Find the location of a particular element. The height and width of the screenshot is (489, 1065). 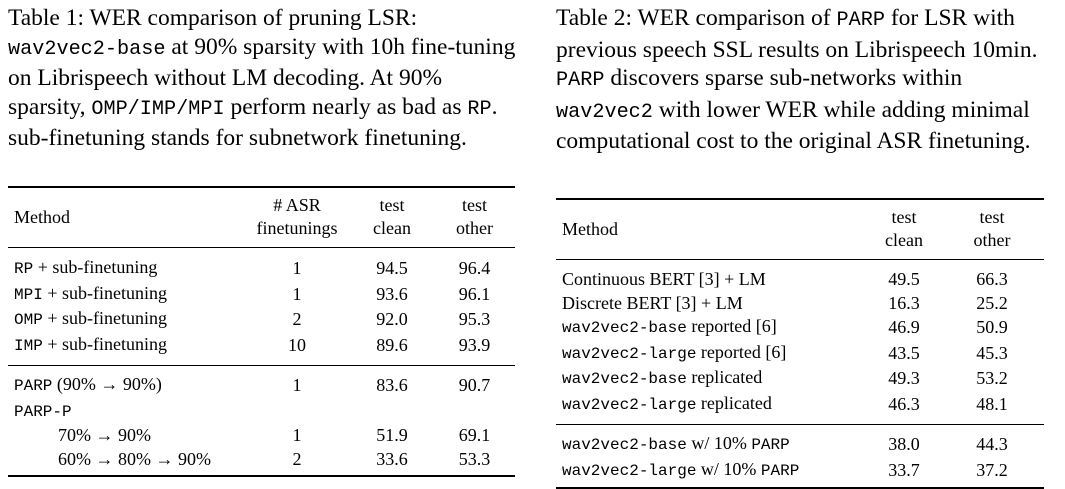

method-cell: MPI + sub-finetuning is located at coordinates (126, 295).